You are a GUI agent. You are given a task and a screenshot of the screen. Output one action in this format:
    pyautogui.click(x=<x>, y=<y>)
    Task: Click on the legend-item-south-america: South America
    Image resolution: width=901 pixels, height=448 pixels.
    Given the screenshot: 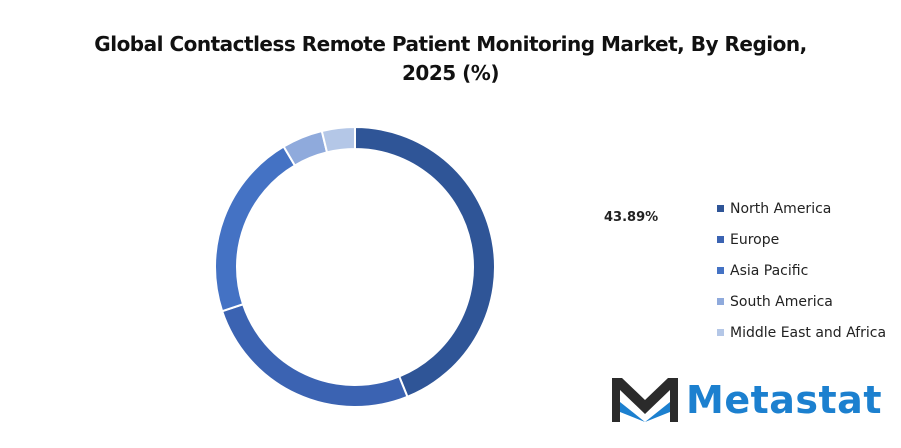 What is the action you would take?
    pyautogui.click(x=801, y=301)
    